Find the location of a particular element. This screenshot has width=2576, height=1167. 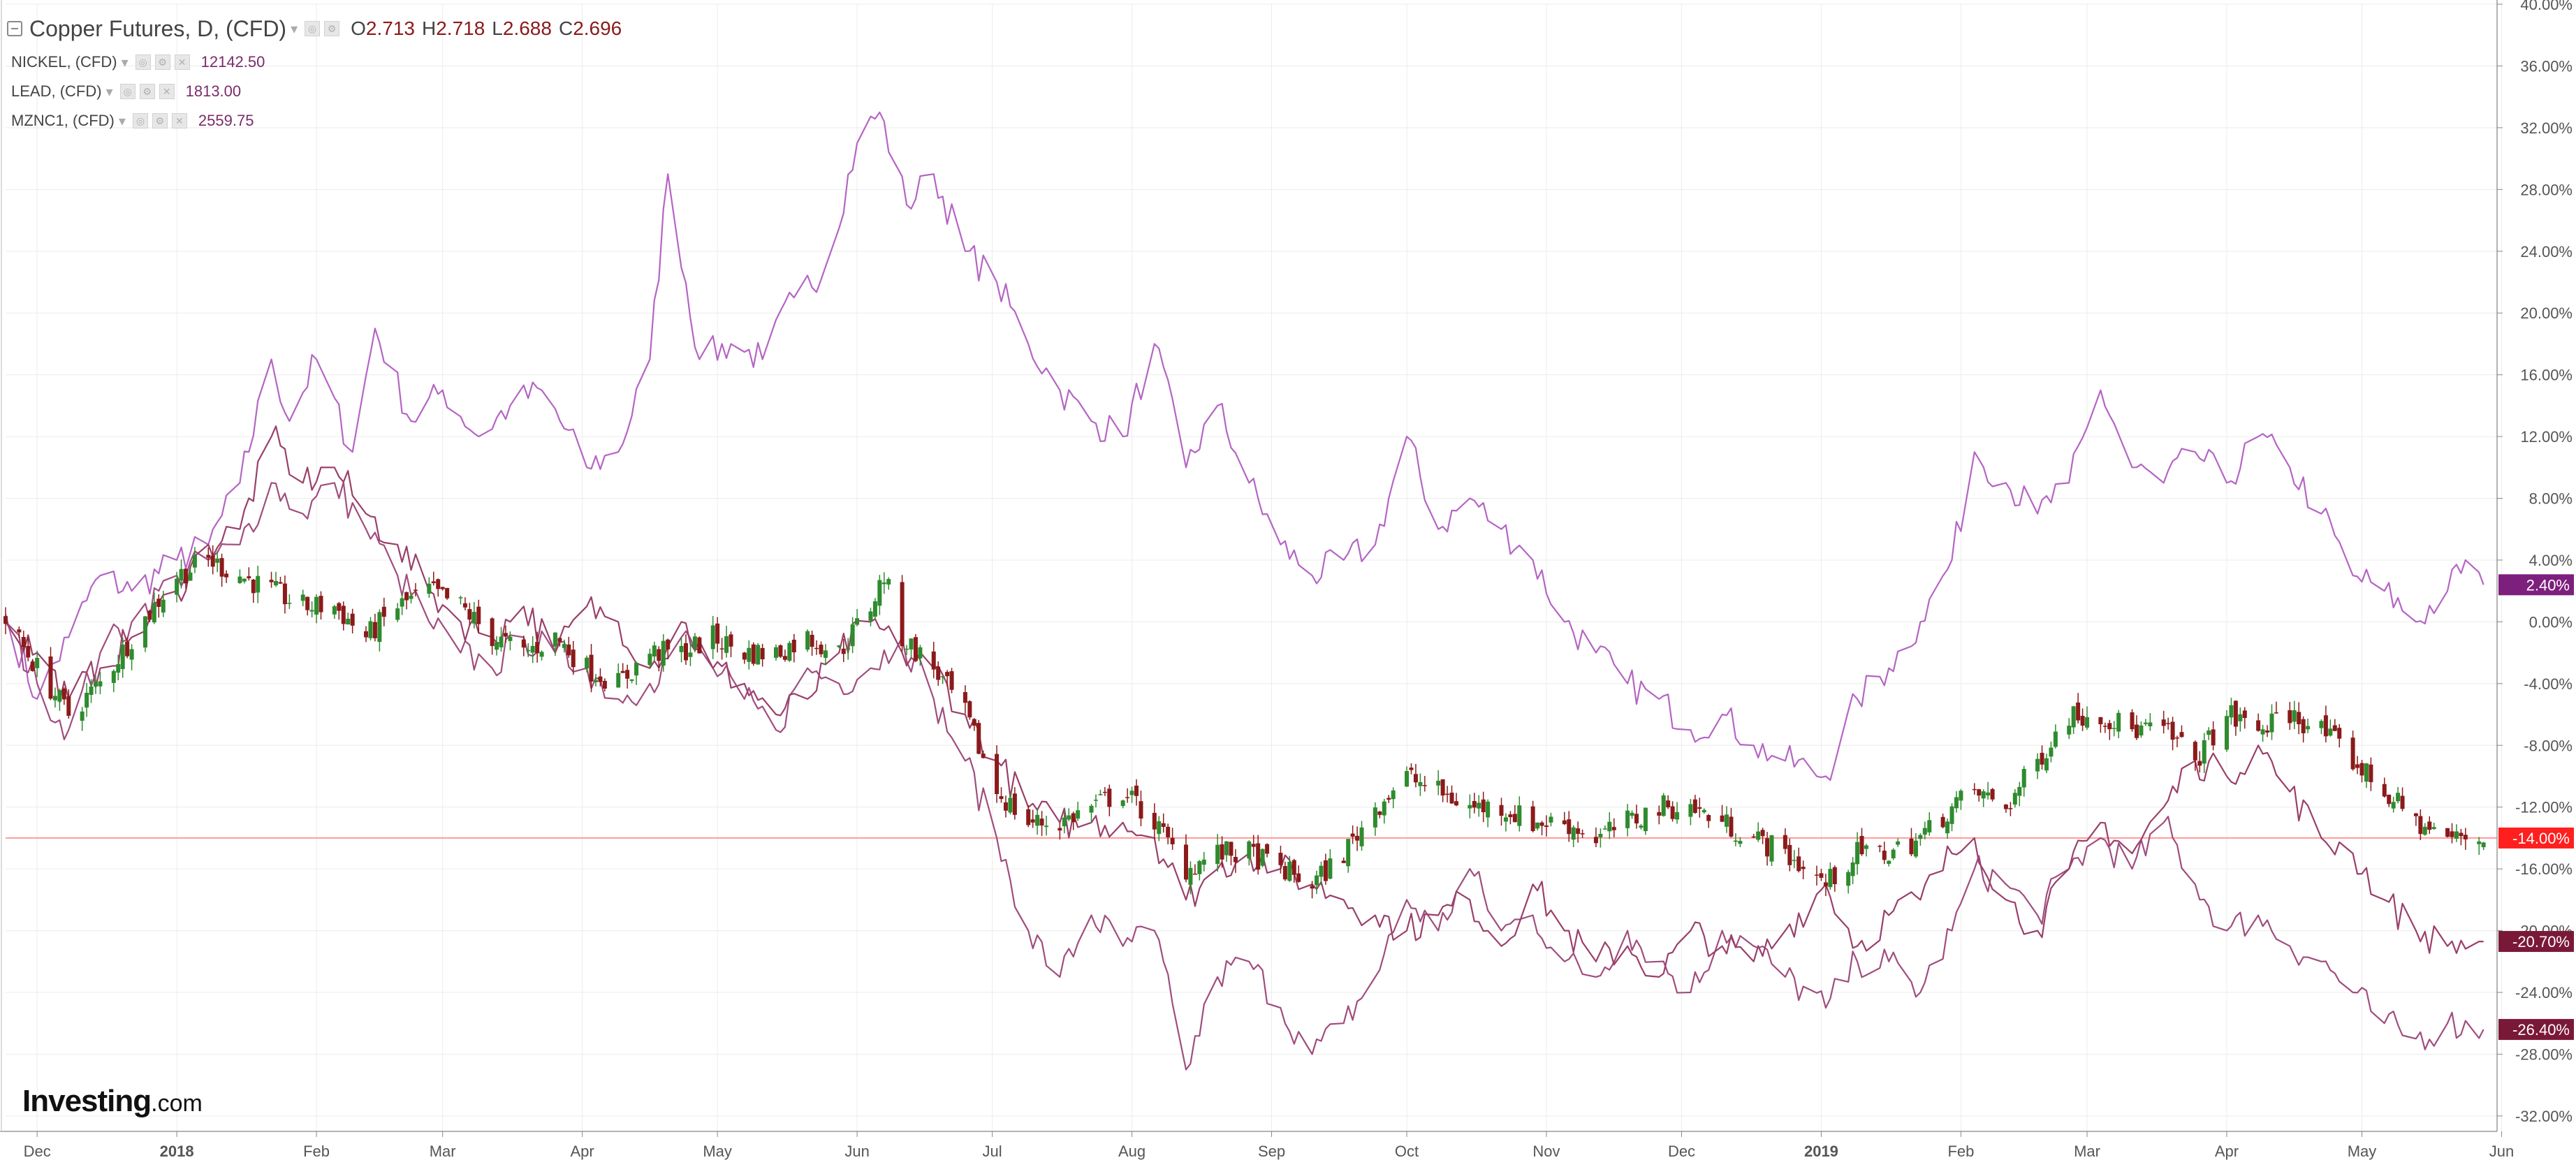

main-symbol-label: Copper Futures, D, (CFD) is located at coordinates (158, 28).